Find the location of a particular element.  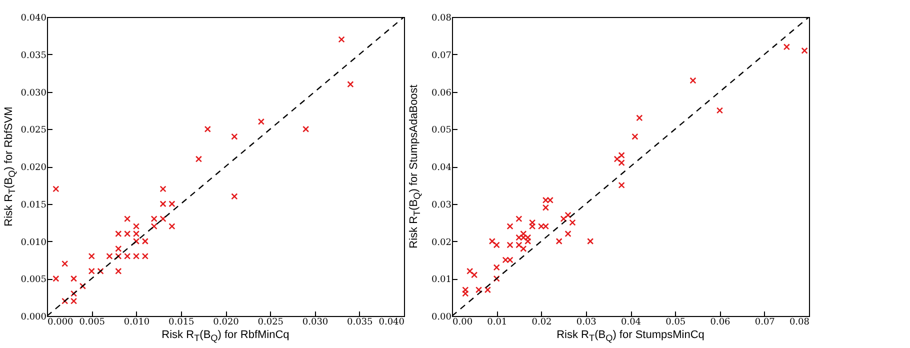

x-tick-label: 0.06 is located at coordinates (720, 323).